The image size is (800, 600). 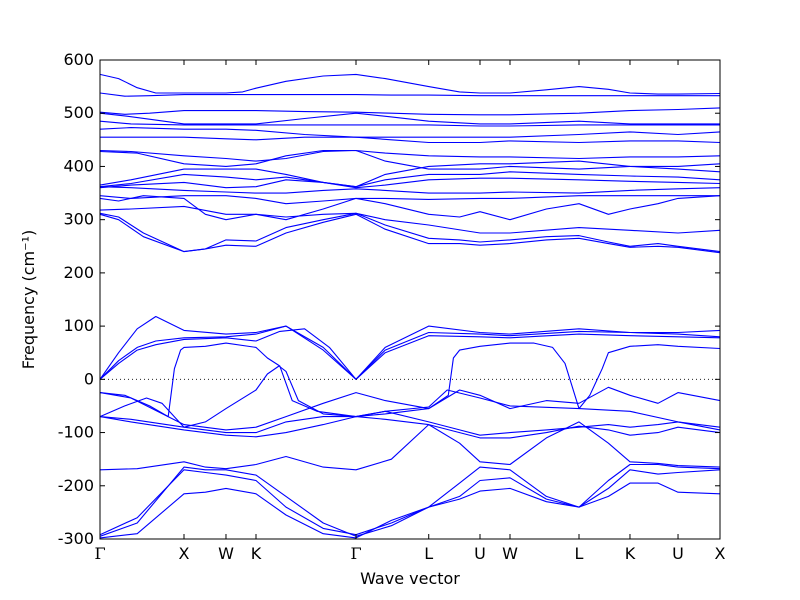 What do you see at coordinates (78, 165) in the screenshot?
I see `y-tick-label: 400` at bounding box center [78, 165].